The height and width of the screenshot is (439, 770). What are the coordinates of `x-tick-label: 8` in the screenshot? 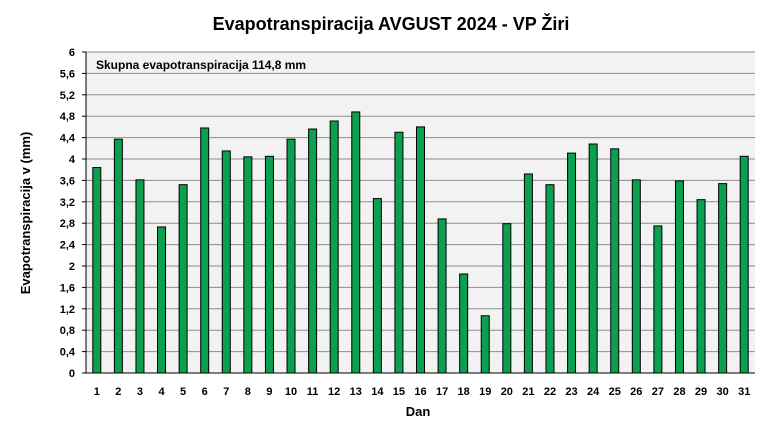 It's located at (248, 392).